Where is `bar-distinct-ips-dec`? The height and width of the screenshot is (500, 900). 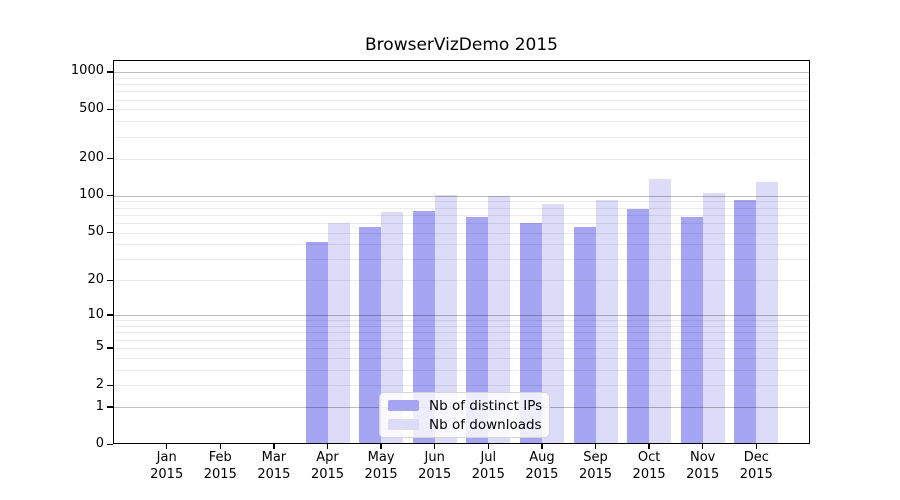 bar-distinct-ips-dec is located at coordinates (745, 322).